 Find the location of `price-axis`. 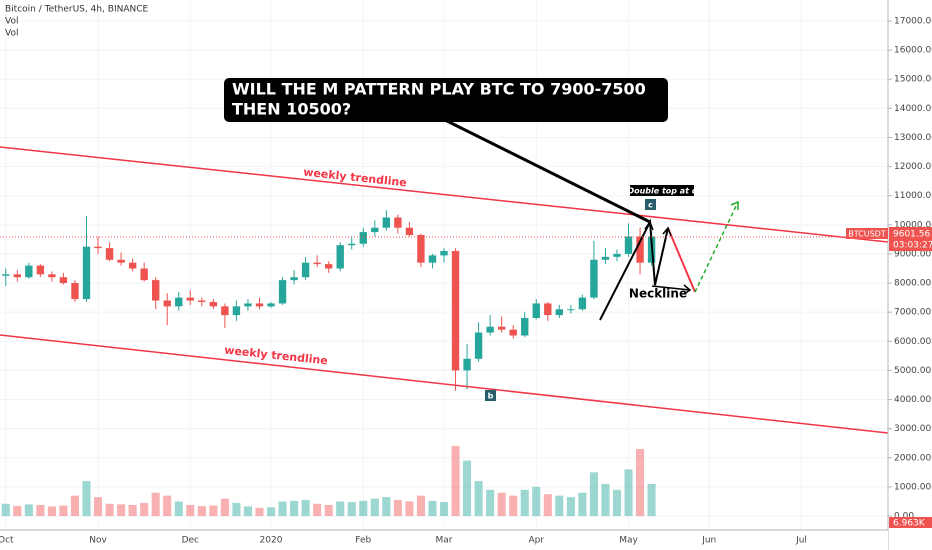

price-axis is located at coordinates (910, 275).